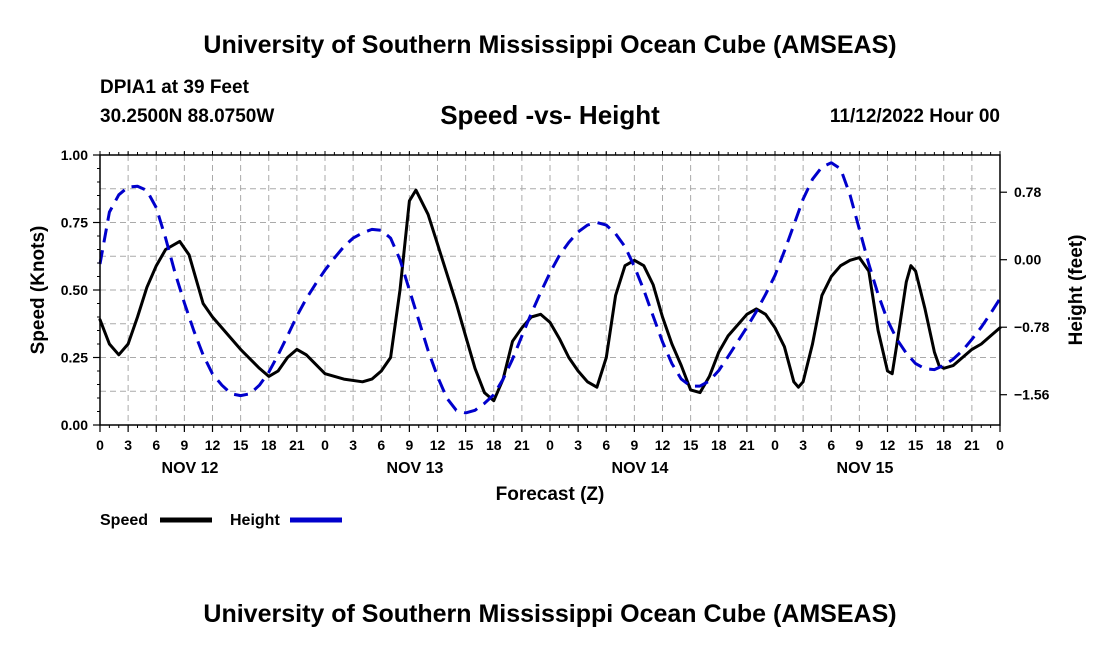  What do you see at coordinates (174, 87) in the screenshot?
I see `station-label: DPIA1 at 39 Feet` at bounding box center [174, 87].